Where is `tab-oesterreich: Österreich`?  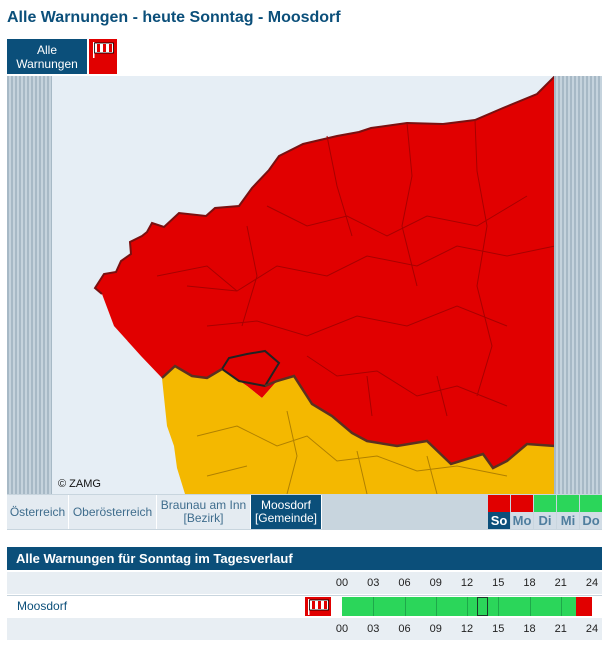
tab-oesterreich: Österreich is located at coordinates (38, 512).